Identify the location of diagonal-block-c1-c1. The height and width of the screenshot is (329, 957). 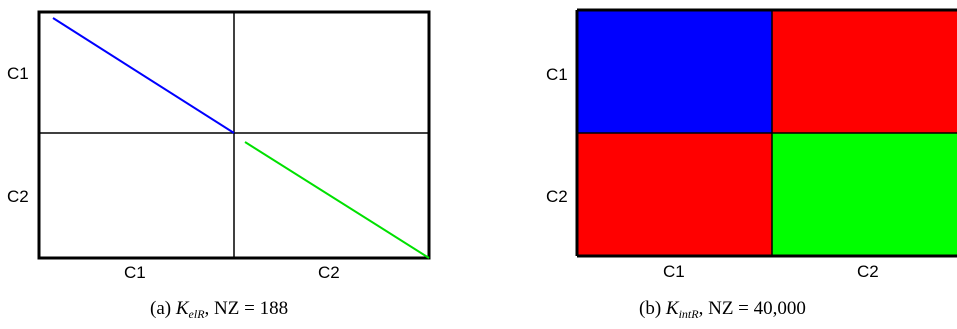
(143, 75).